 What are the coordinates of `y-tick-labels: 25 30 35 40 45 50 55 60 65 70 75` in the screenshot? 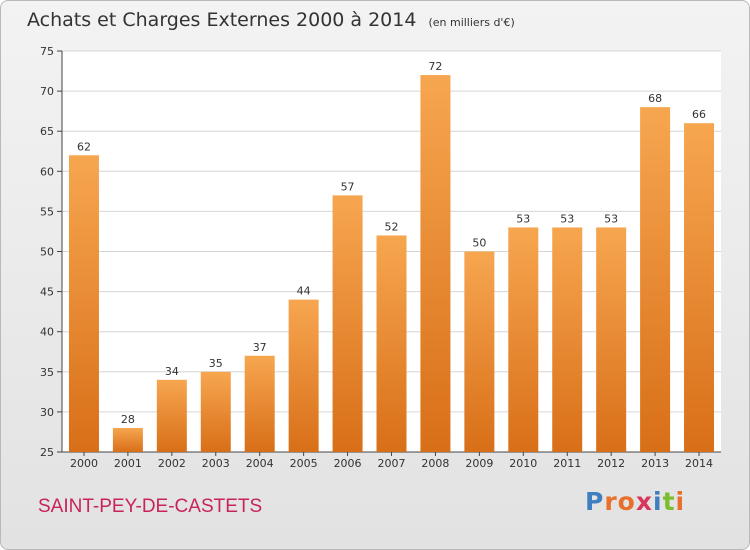 It's located at (51, 252).